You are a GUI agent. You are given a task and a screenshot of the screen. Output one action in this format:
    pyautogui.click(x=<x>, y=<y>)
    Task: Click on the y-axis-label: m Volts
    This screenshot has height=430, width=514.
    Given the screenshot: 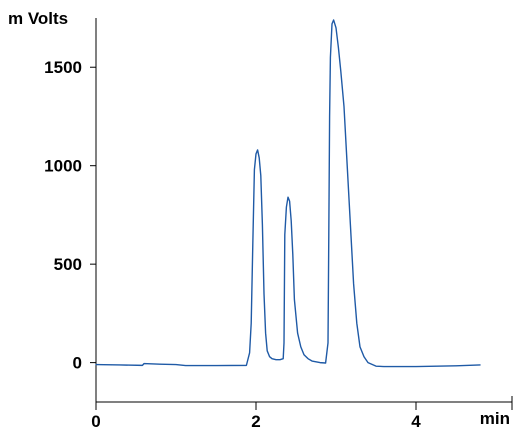 What is the action you would take?
    pyautogui.click(x=38, y=18)
    